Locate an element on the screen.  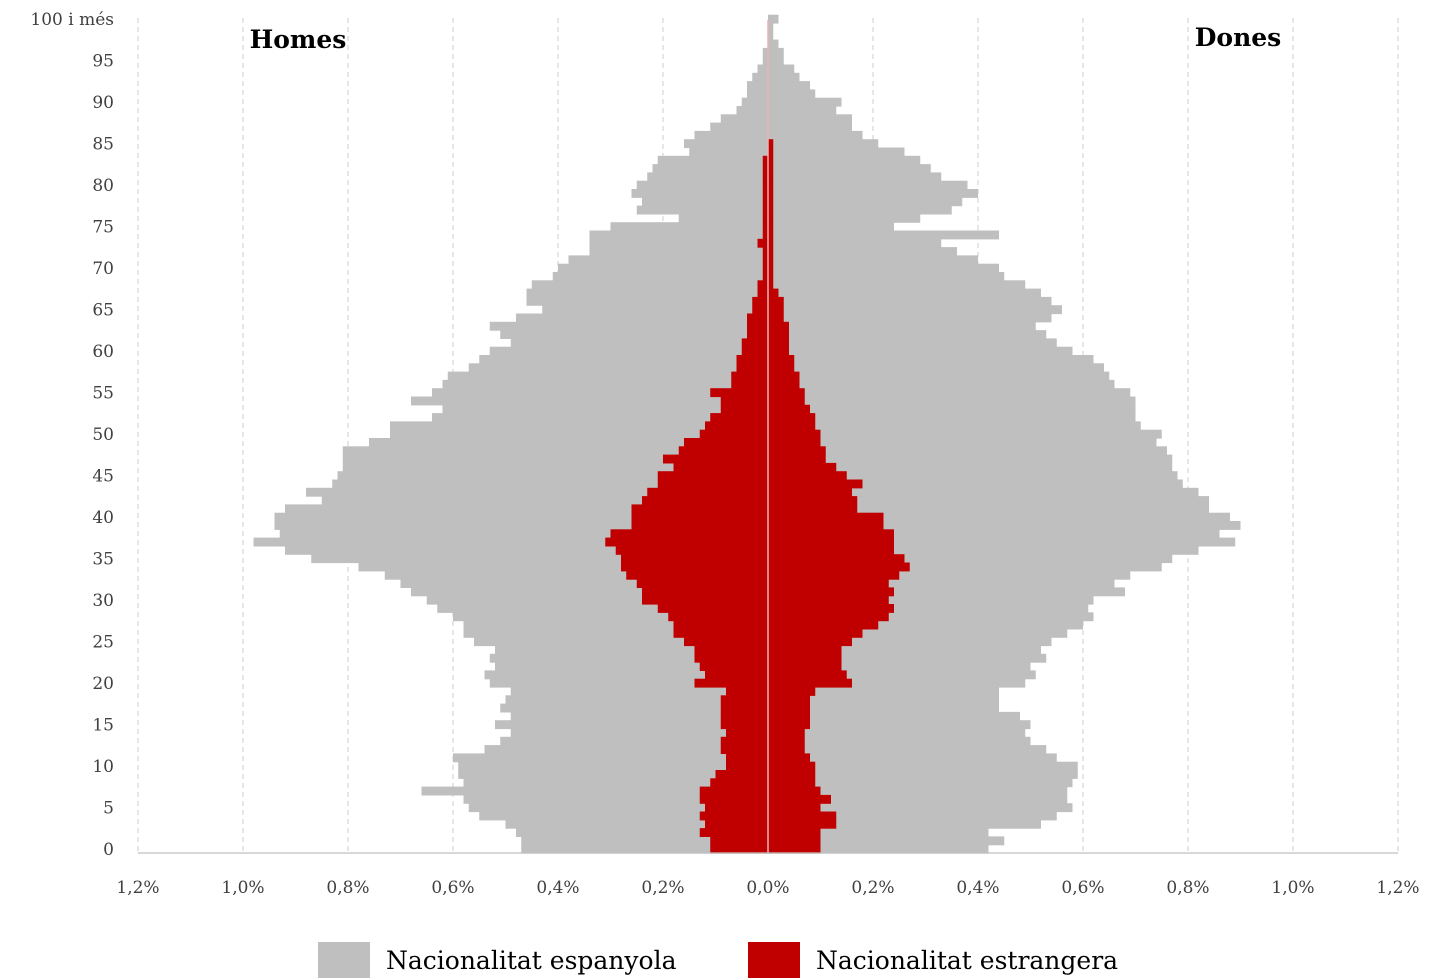
y-tick-label: 85 is located at coordinates (103, 145).